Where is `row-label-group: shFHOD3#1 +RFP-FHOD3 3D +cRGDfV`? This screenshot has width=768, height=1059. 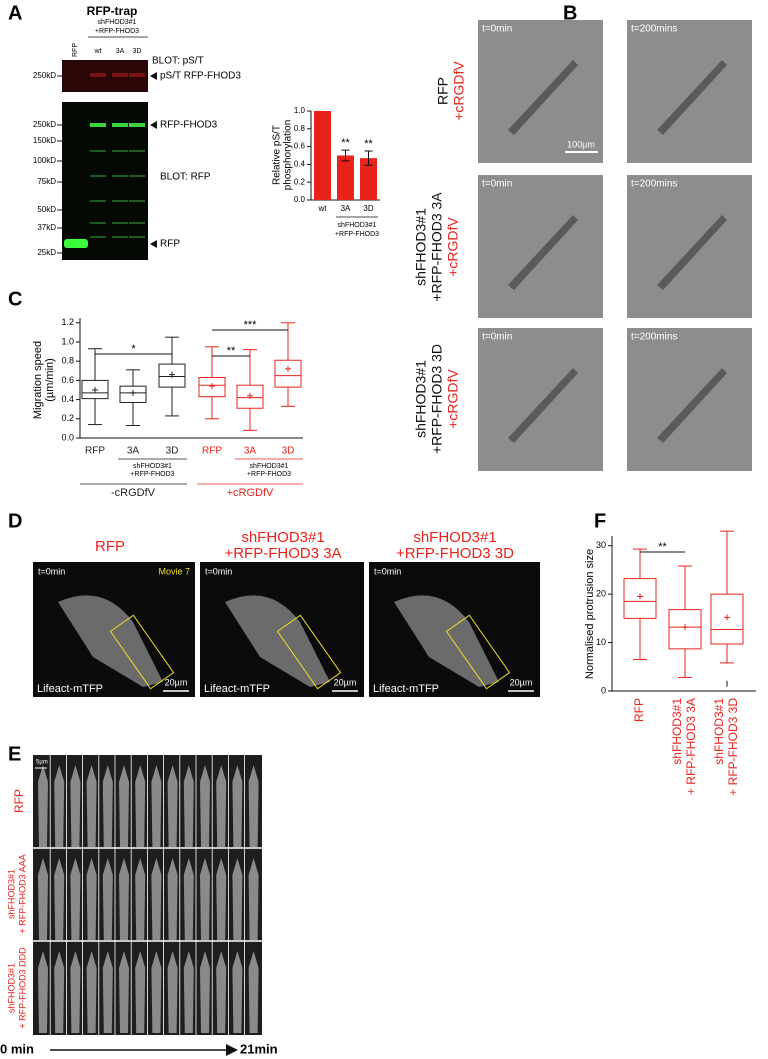 row-label-group: shFHOD3#1 +RFP-FHOD3 3D +cRGDfV is located at coordinates (437, 399).